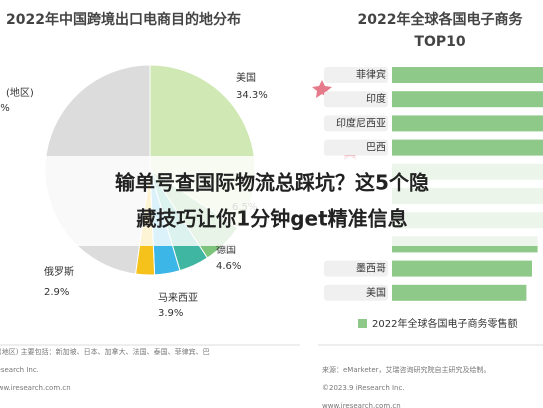  I want to click on slice-value: 4.6%, so click(228, 266).